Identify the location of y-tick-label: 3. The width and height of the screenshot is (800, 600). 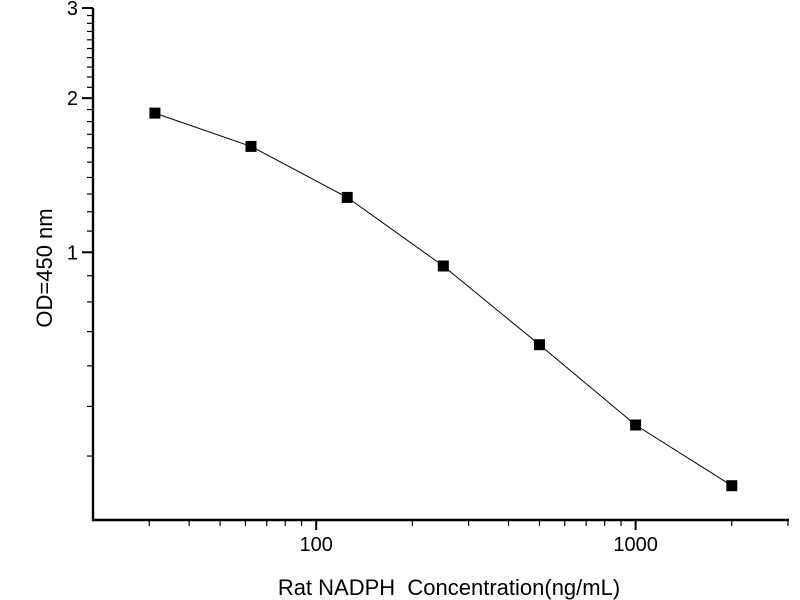
(72, 10).